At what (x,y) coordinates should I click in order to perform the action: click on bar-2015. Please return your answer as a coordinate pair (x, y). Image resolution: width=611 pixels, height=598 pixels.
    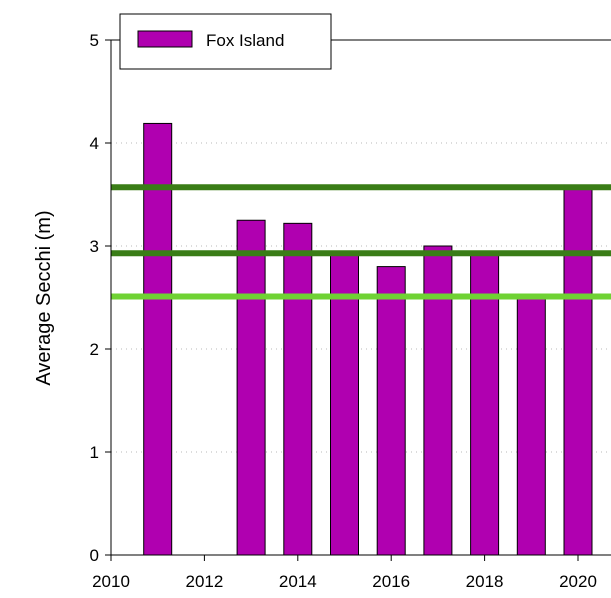
    Looking at the image, I should click on (344, 404).